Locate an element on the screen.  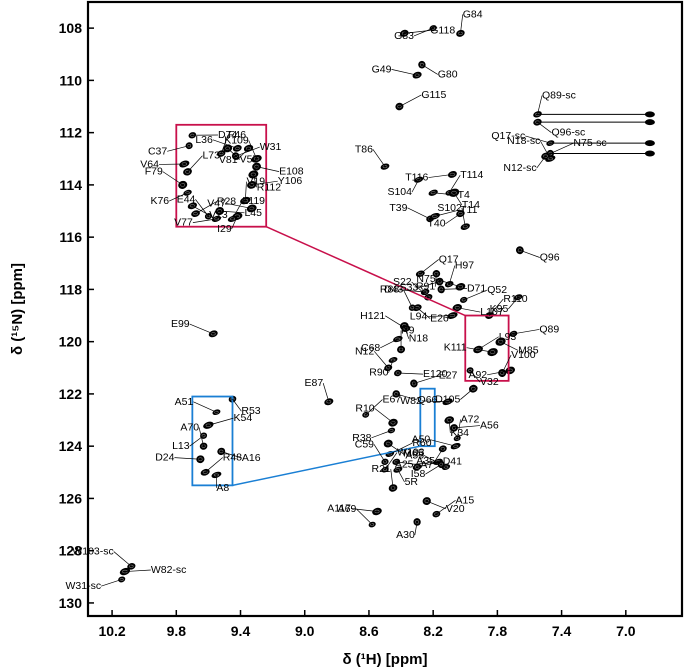
x-tick-label: 7.4 is located at coordinates (562, 631).